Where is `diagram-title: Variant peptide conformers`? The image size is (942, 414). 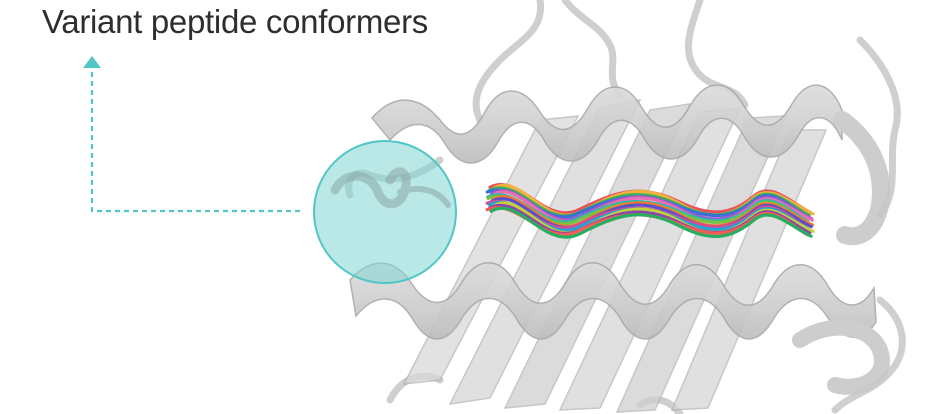 diagram-title: Variant peptide conformers is located at coordinates (235, 21).